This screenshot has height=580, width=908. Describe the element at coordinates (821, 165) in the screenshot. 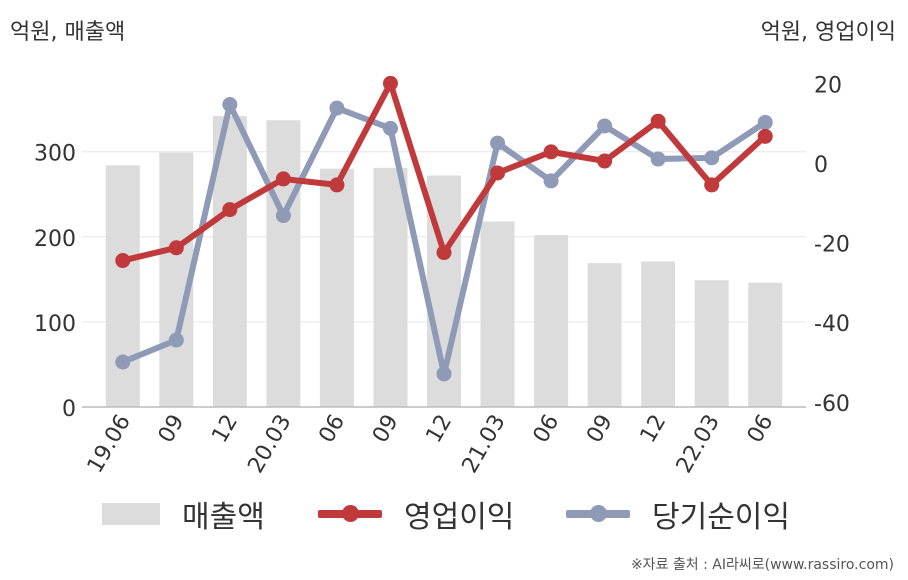

I see `right-axis-tick-label: 0` at that location.